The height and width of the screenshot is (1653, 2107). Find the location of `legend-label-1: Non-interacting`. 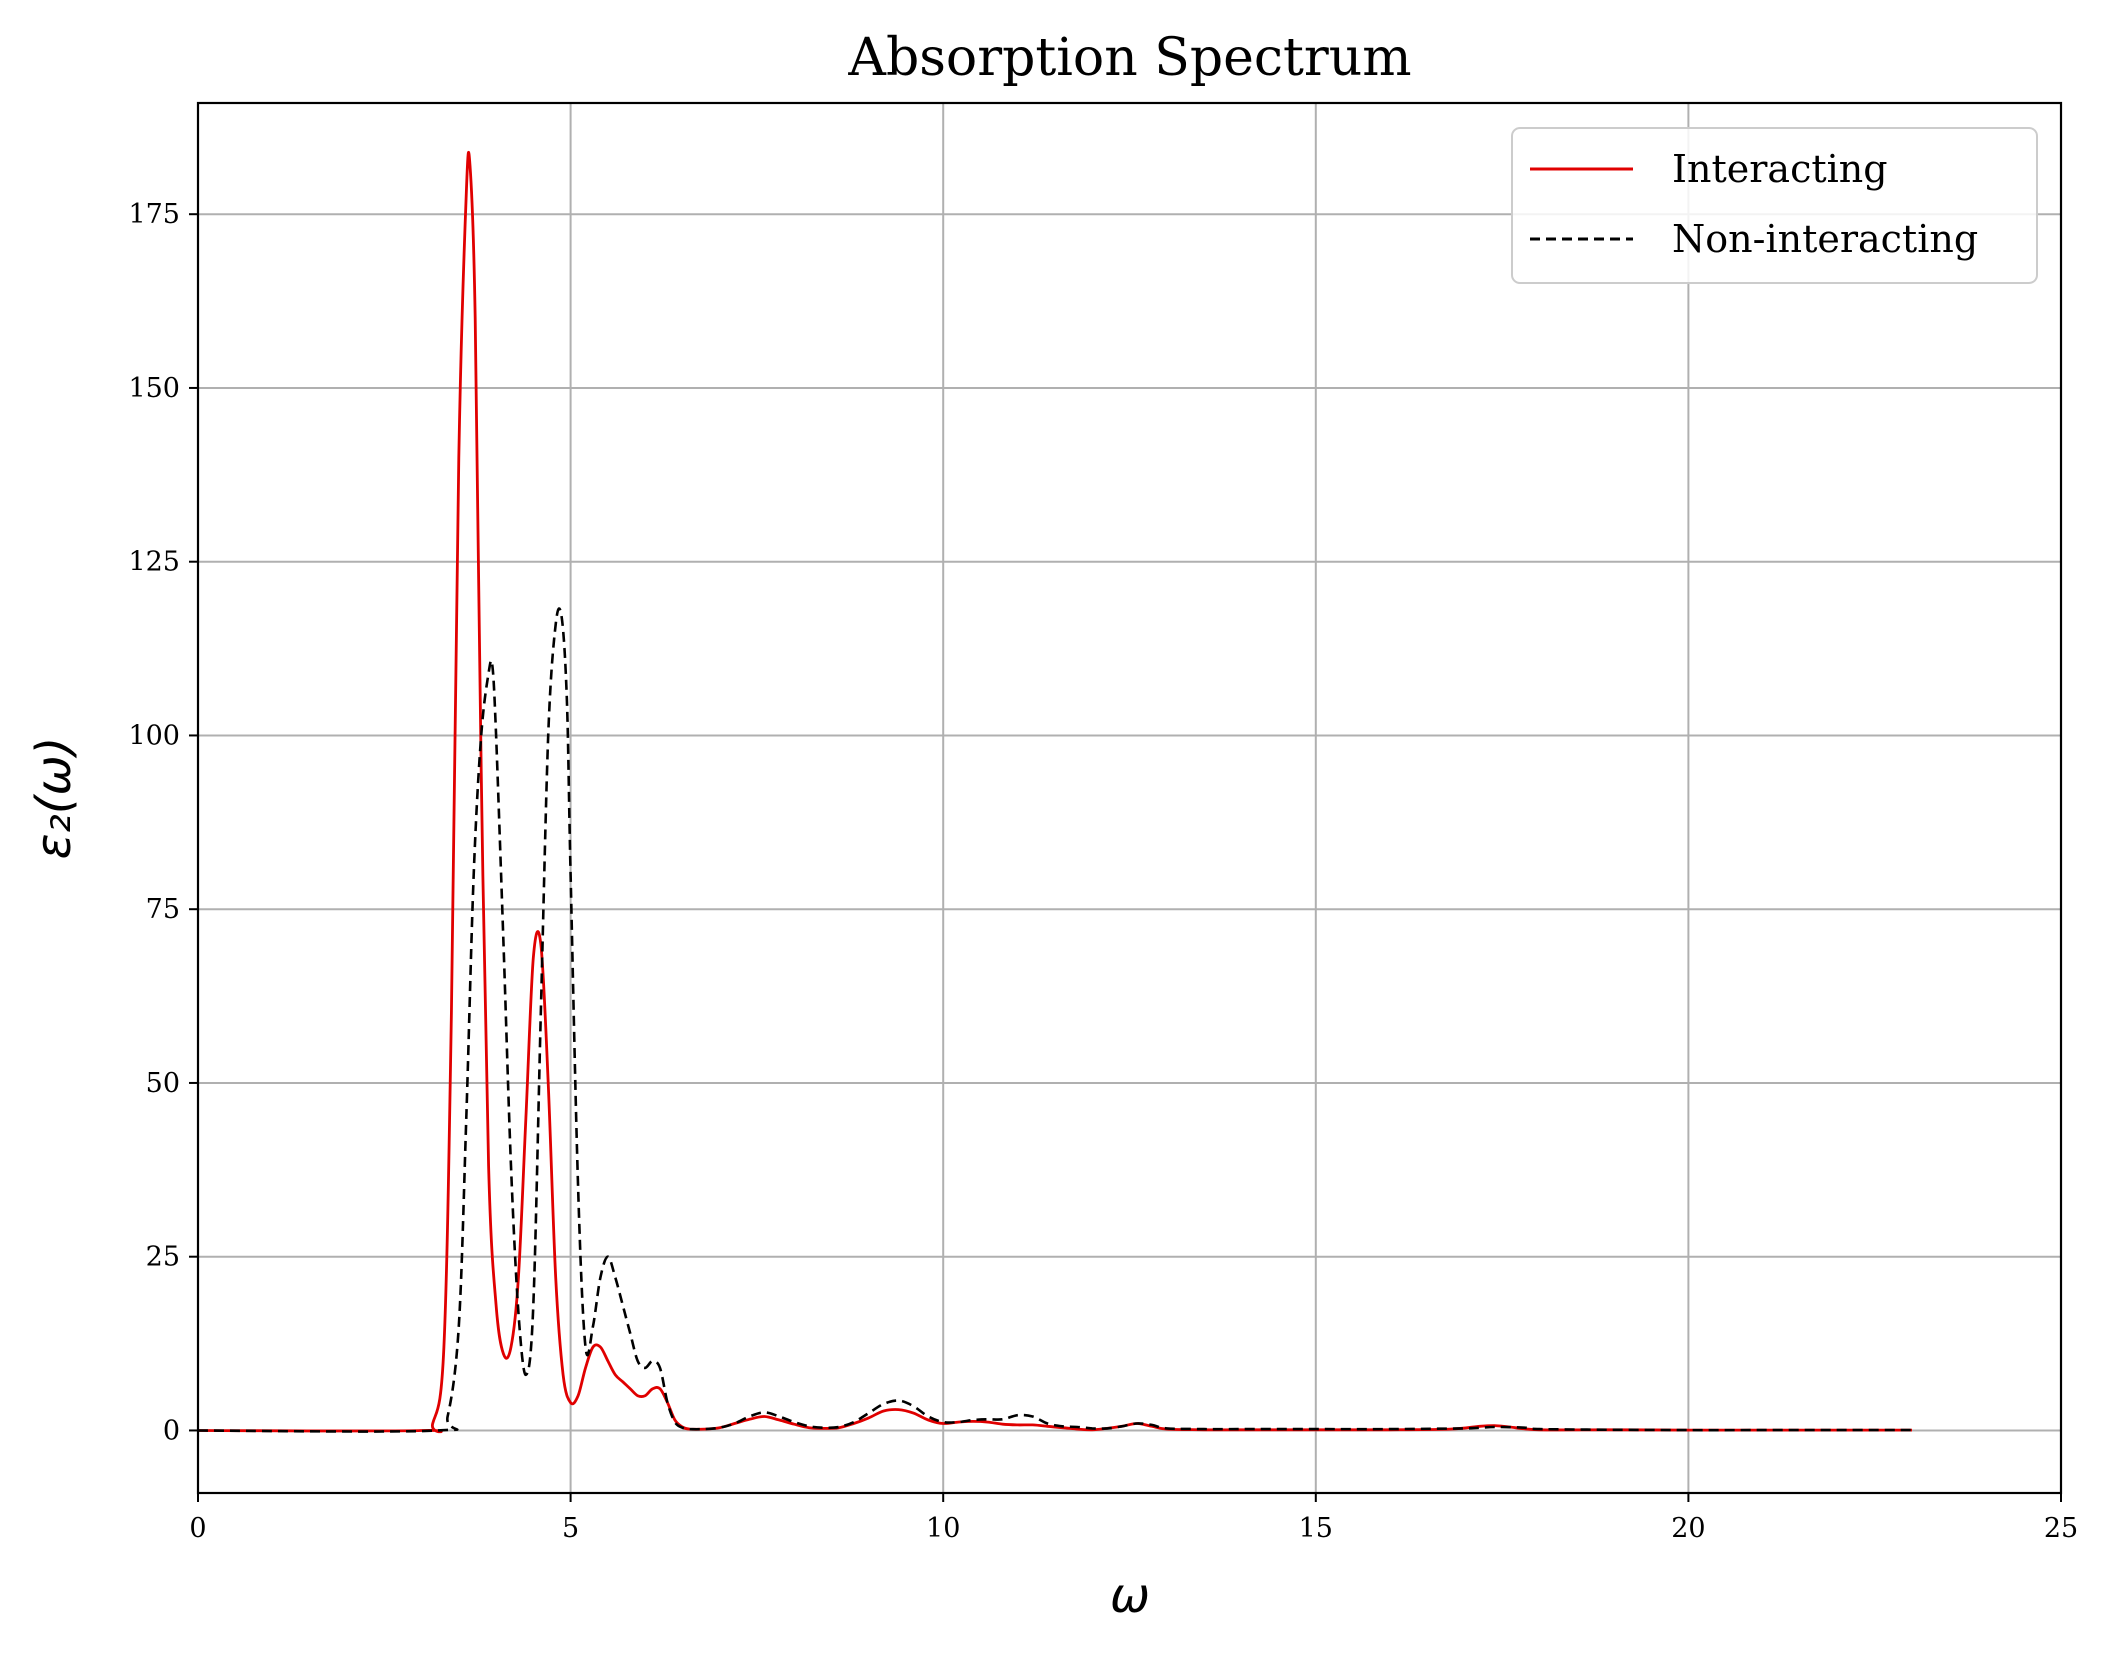

legend-label-1: Non-interacting is located at coordinates (1825, 239).